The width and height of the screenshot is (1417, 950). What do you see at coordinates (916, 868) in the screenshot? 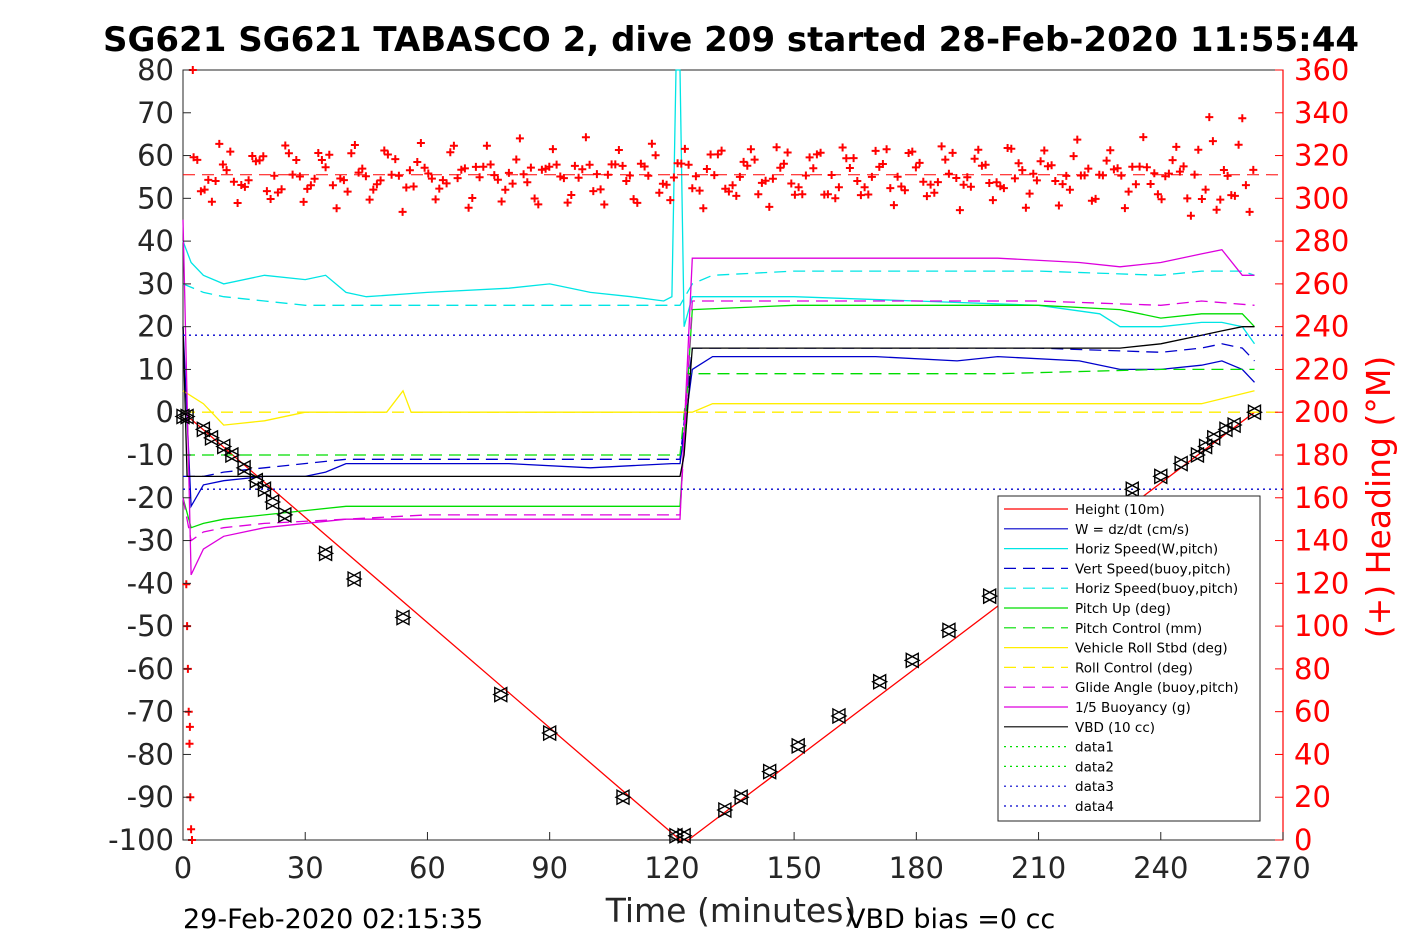
I see `bottom-tick-label: 180` at bounding box center [916, 868].